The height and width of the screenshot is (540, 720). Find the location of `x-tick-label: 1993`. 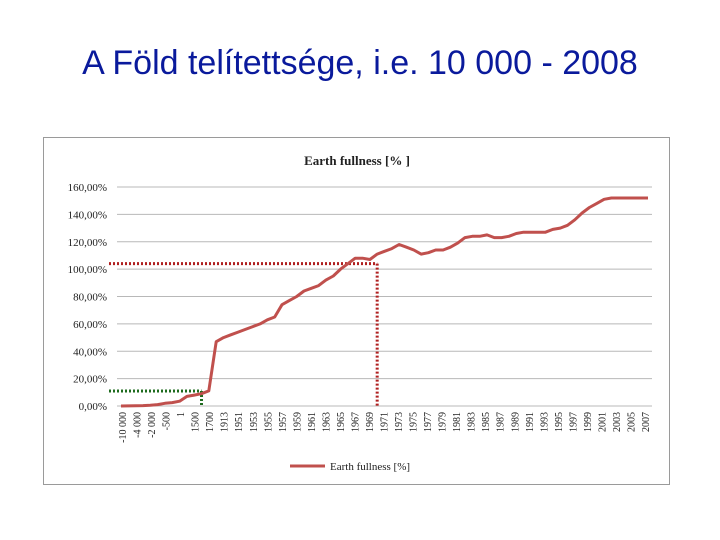

x-tick-label: 1993 is located at coordinates (544, 422).